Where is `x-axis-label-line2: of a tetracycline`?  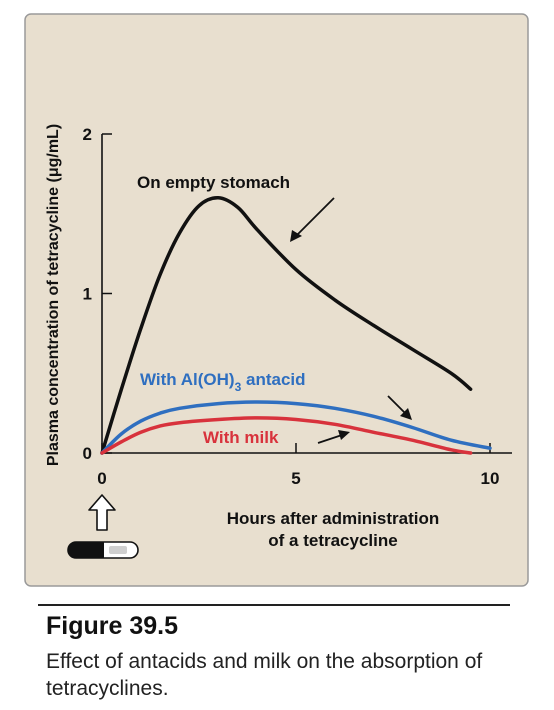 x-axis-label-line2: of a tetracycline is located at coordinates (332, 540).